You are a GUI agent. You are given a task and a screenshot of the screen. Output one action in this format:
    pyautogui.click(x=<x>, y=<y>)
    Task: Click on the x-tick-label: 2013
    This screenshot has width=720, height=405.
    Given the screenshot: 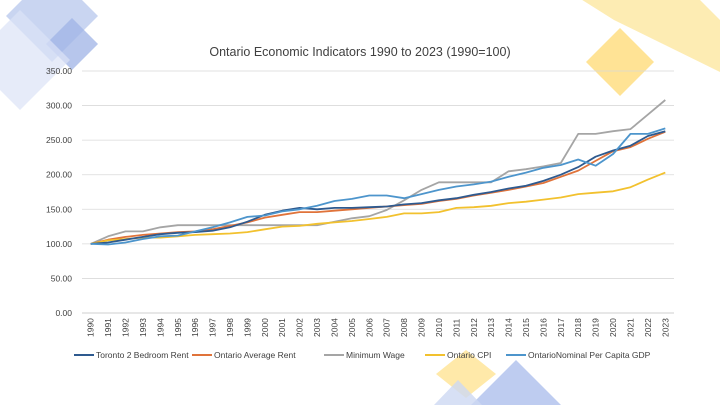 What is the action you would take?
    pyautogui.click(x=491, y=327)
    